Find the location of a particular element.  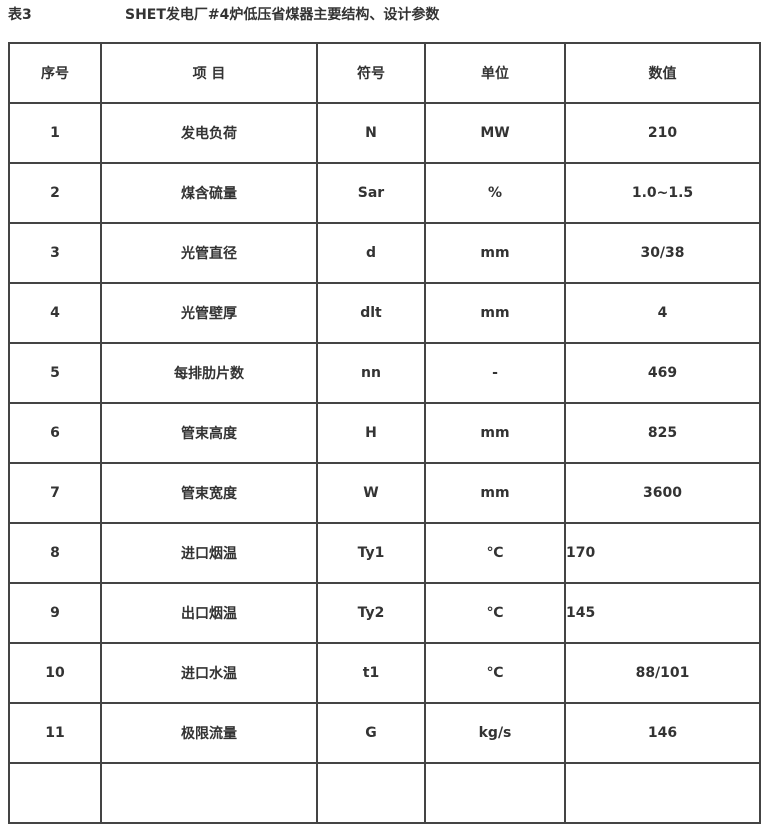

cell-no: 4 is located at coordinates (55, 313).